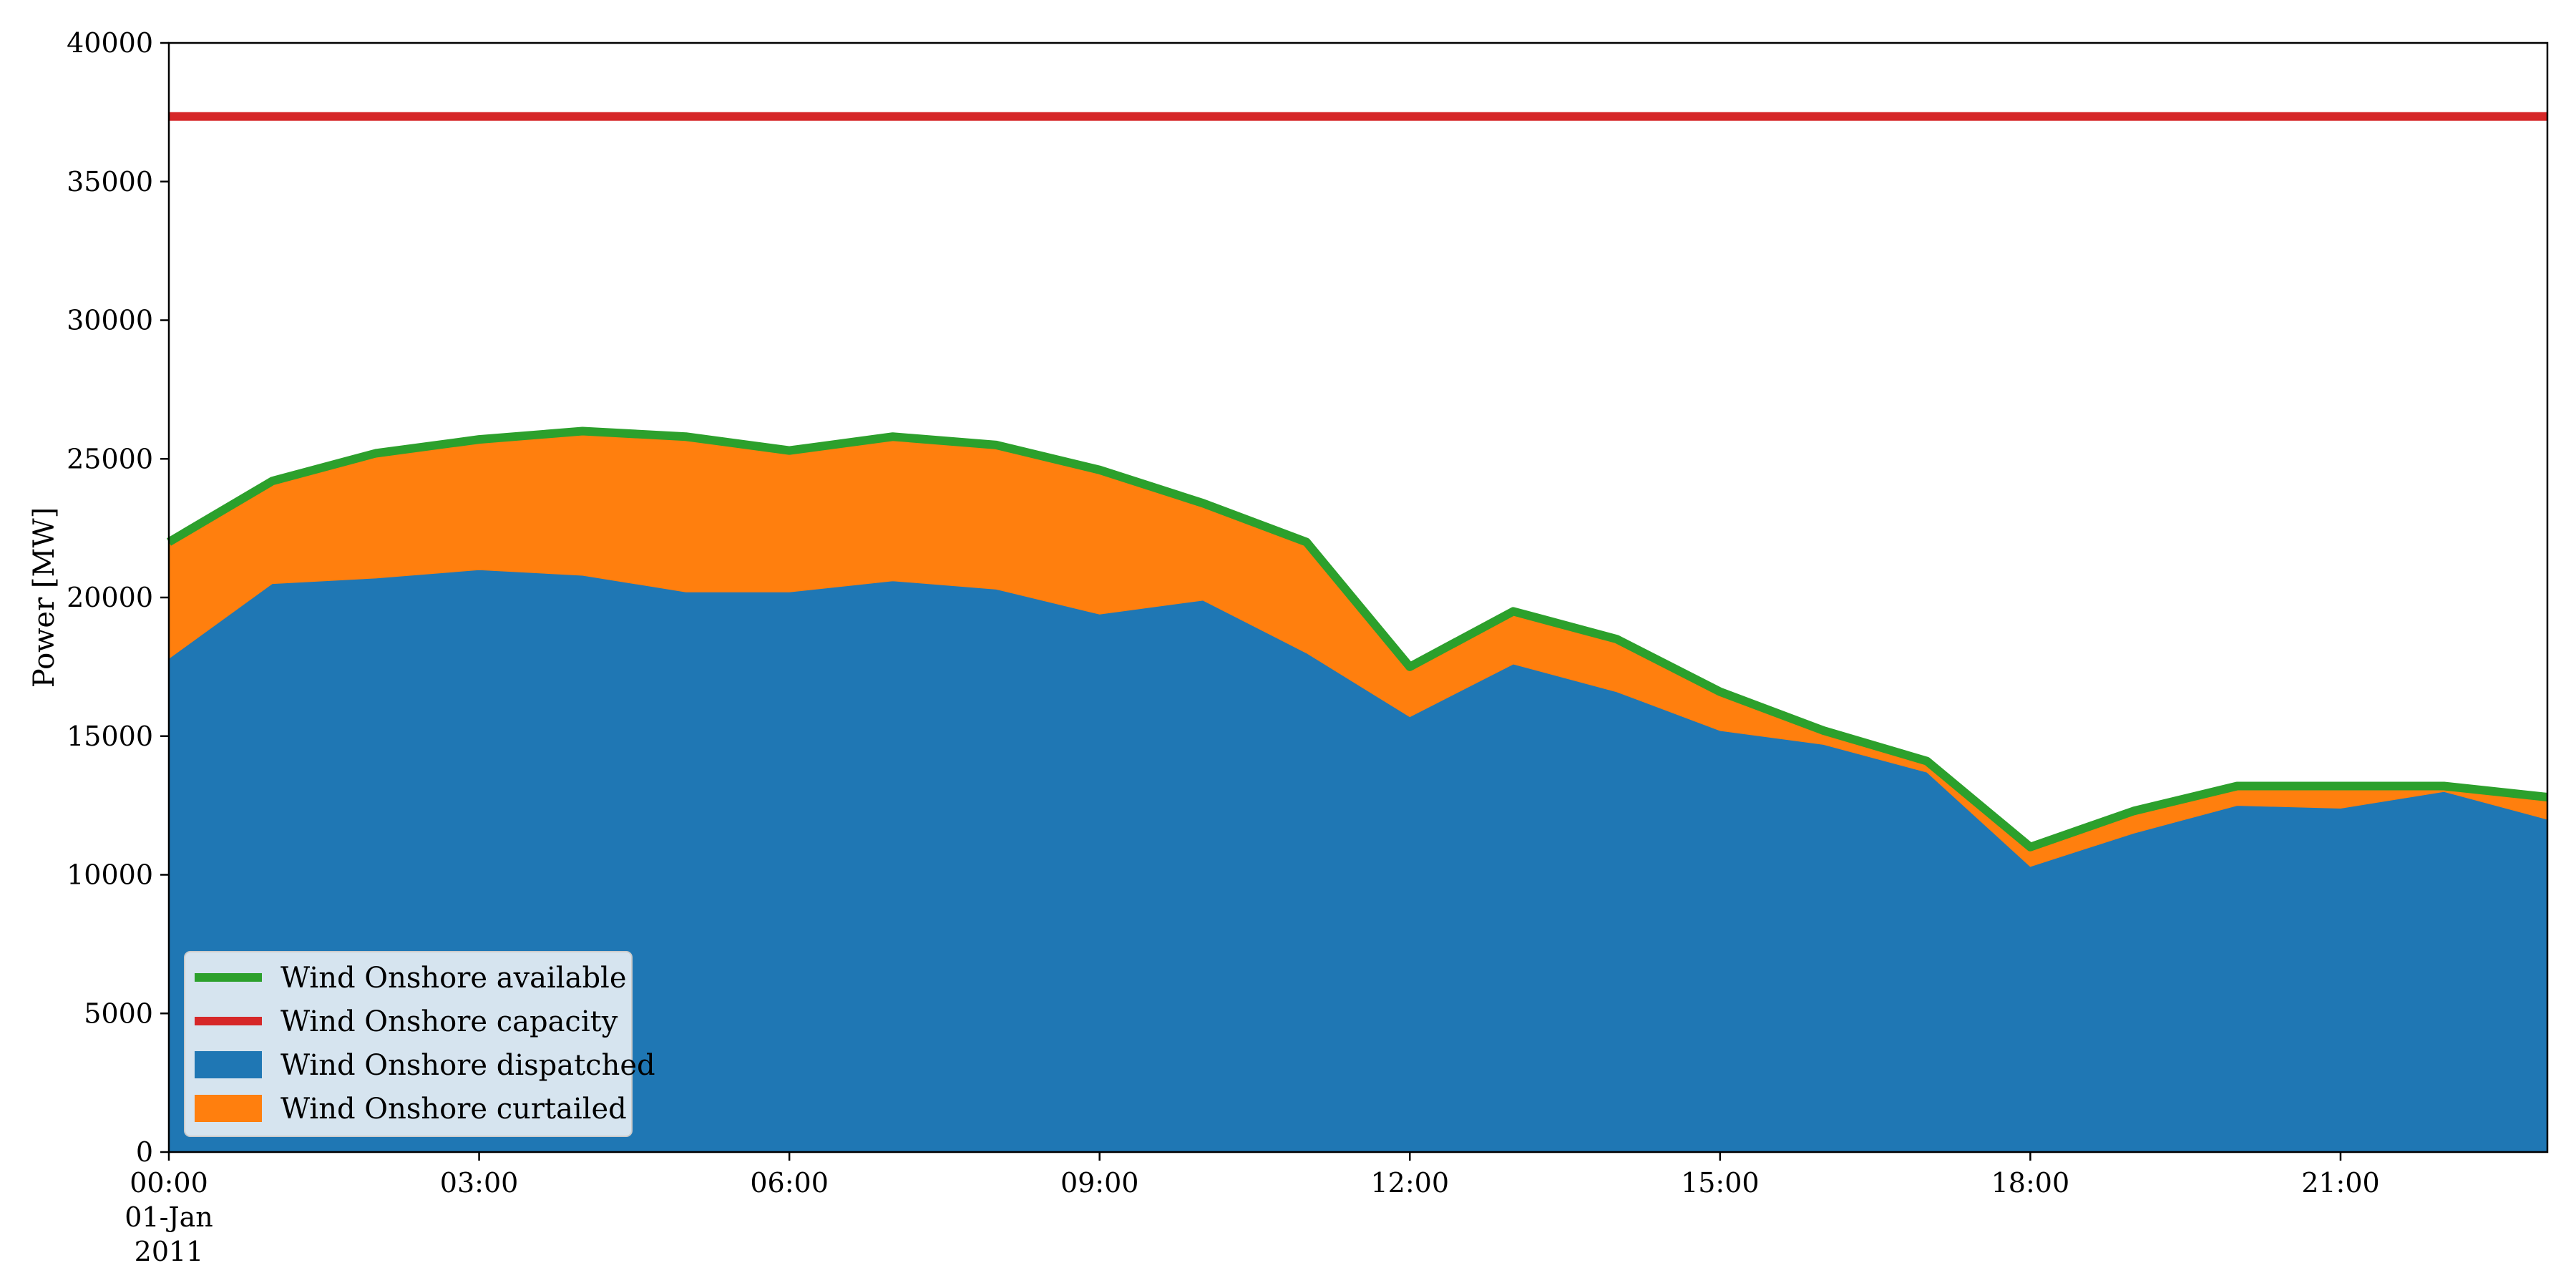 The height and width of the screenshot is (1288, 2576). Describe the element at coordinates (110, 181) in the screenshot. I see `y-tick-label: 35000` at that location.